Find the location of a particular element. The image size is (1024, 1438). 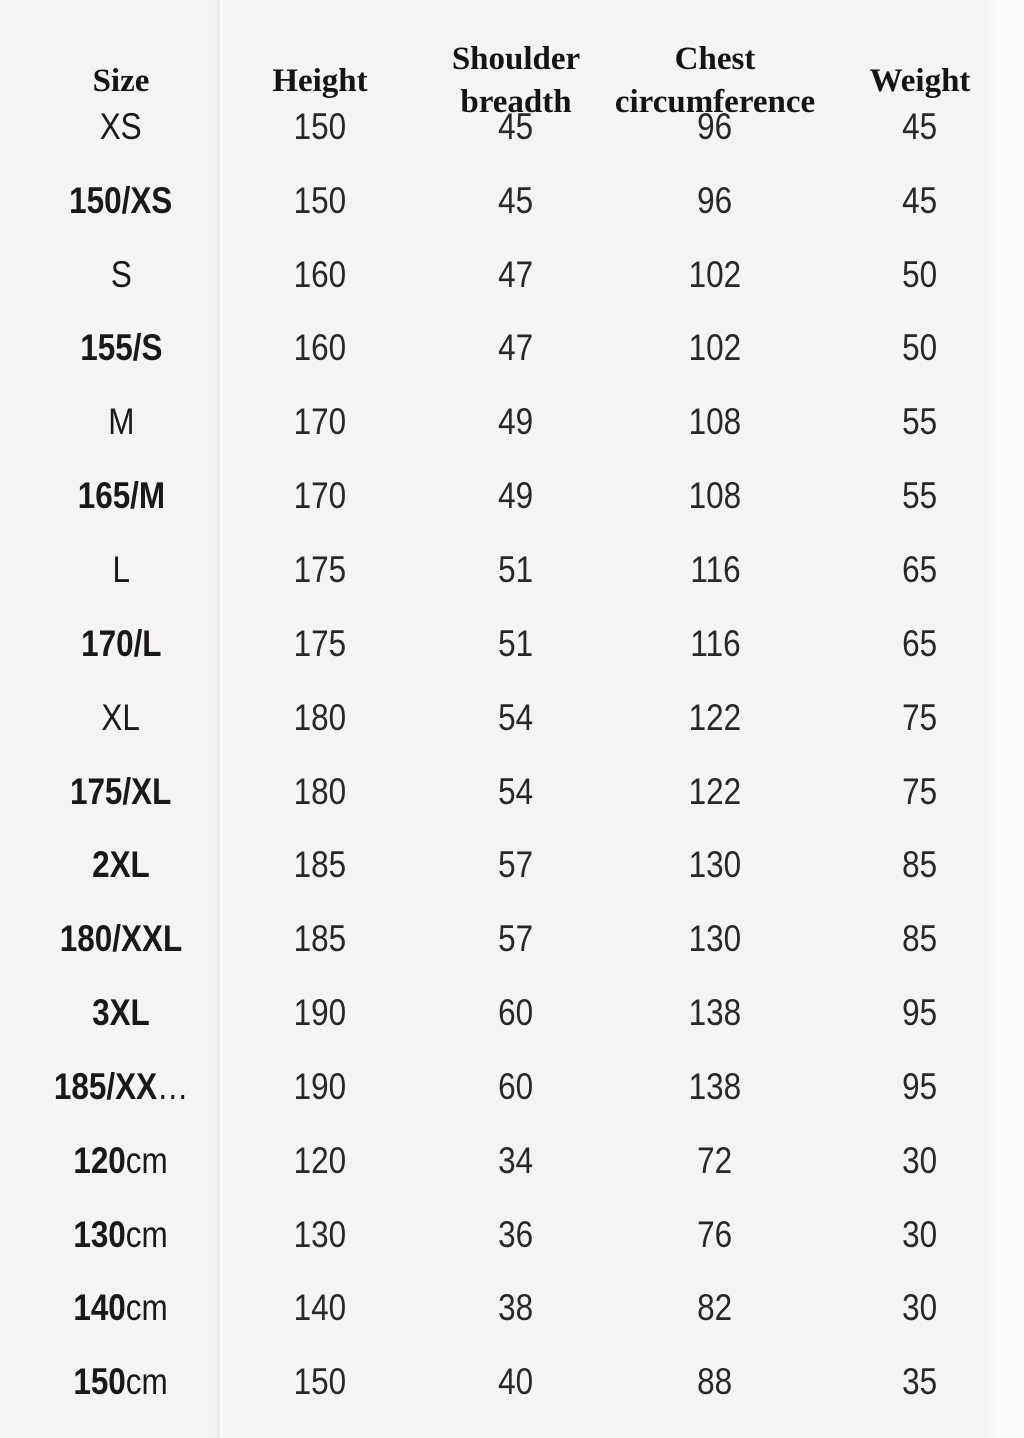

size-label-strong: 140 is located at coordinates (100, 1308).